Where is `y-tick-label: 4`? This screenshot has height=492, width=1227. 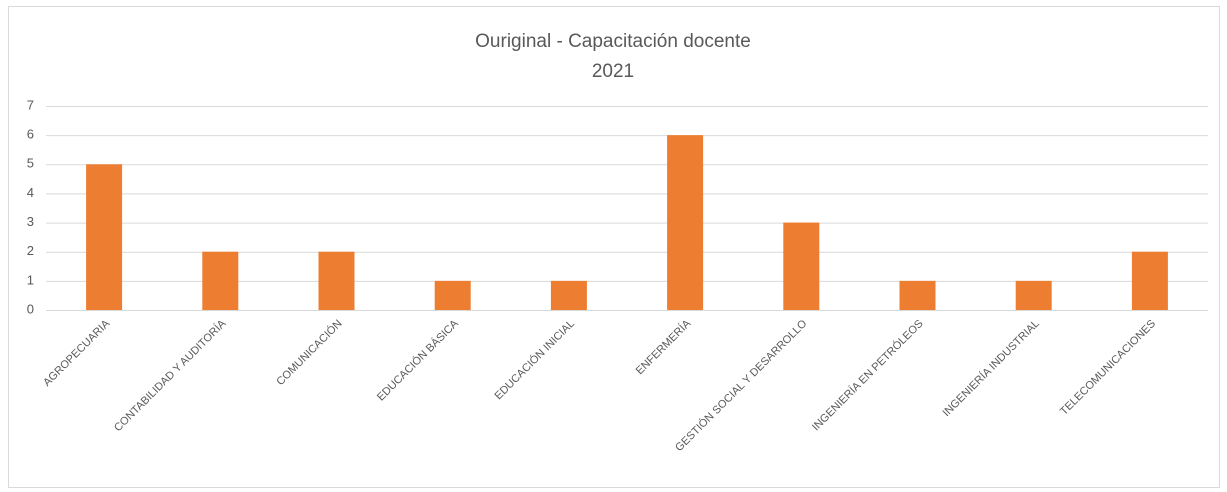
y-tick-label: 4 is located at coordinates (30, 192).